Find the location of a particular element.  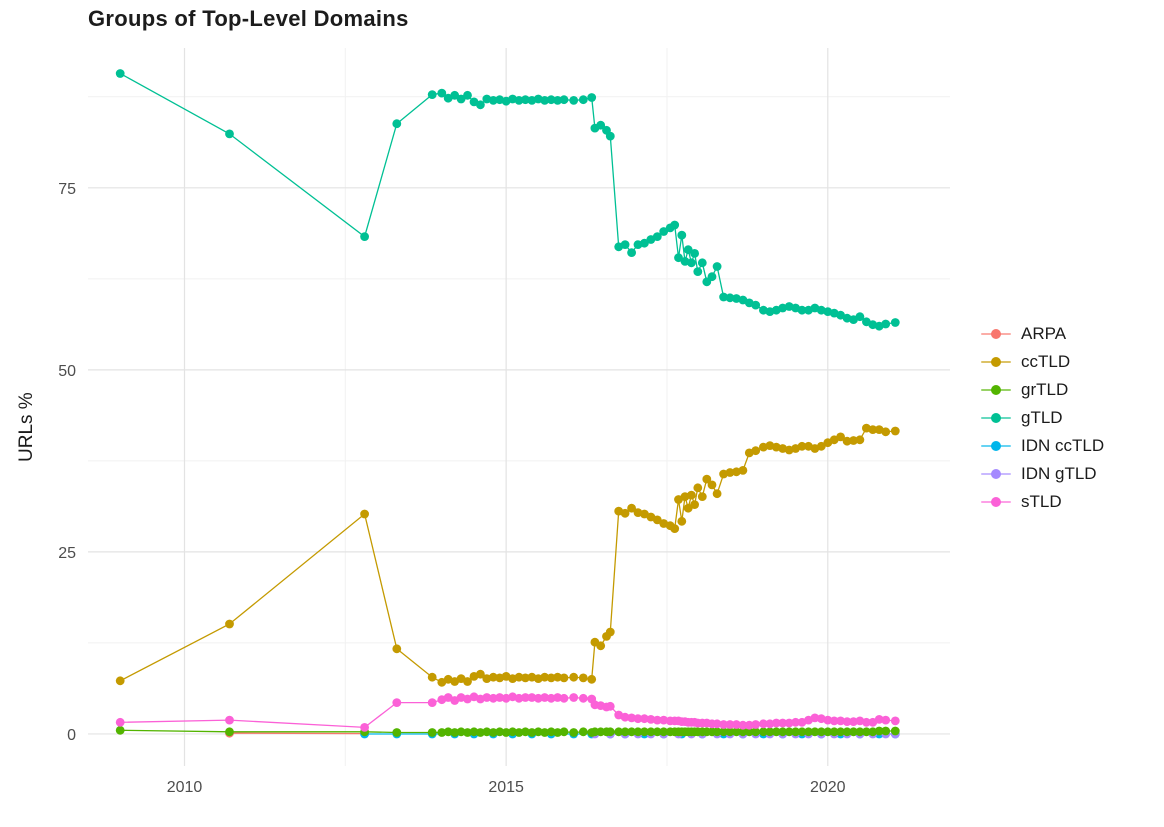

legend-item-label: gTLD is located at coordinates (1042, 417).